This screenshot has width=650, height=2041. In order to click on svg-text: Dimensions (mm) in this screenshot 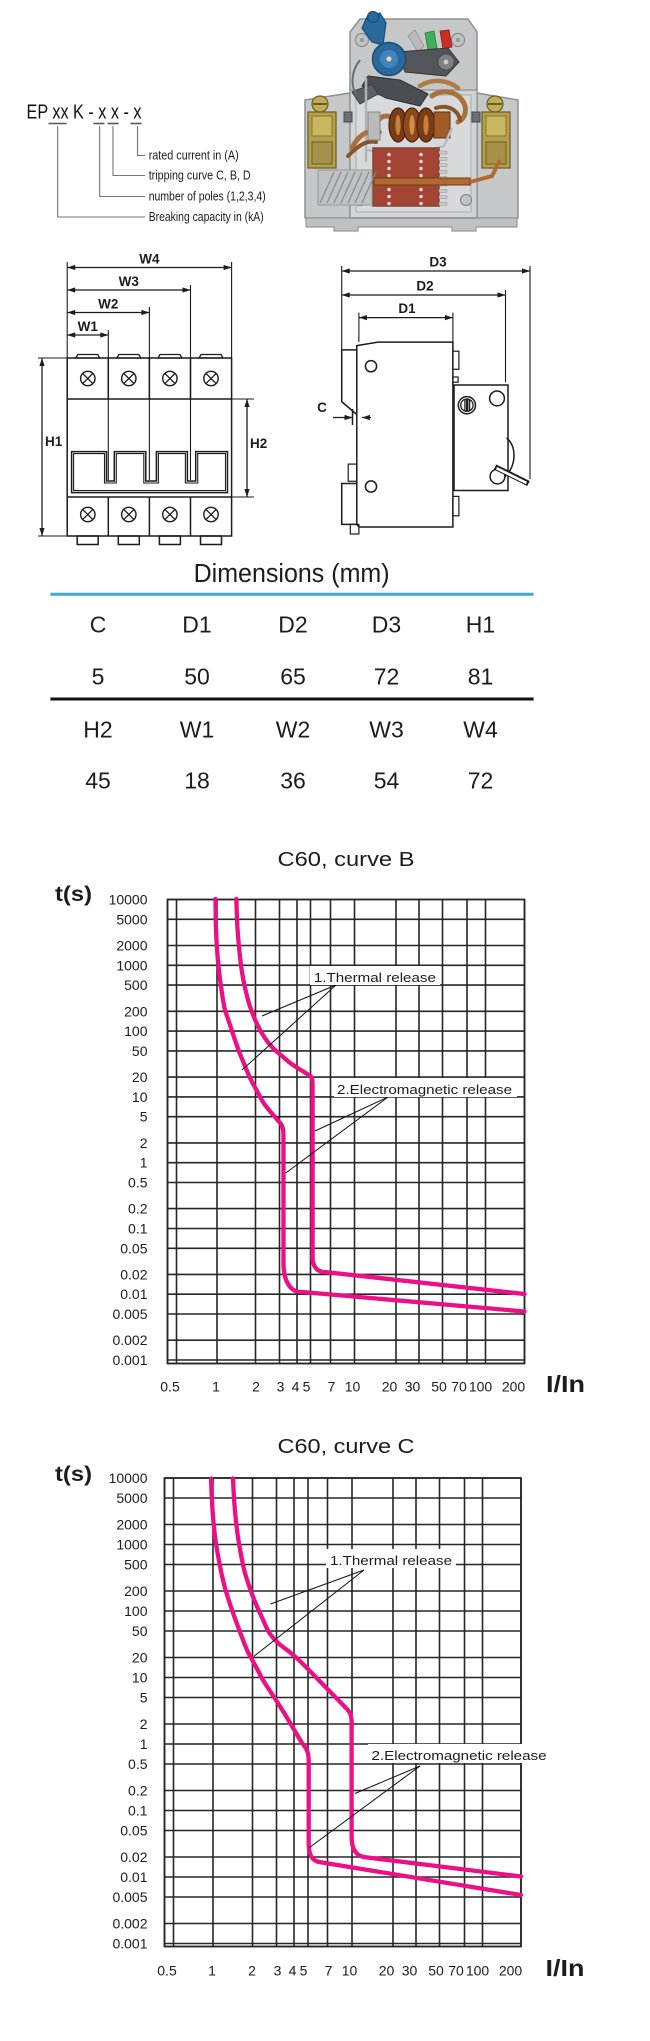, I will do `click(292, 574)`.